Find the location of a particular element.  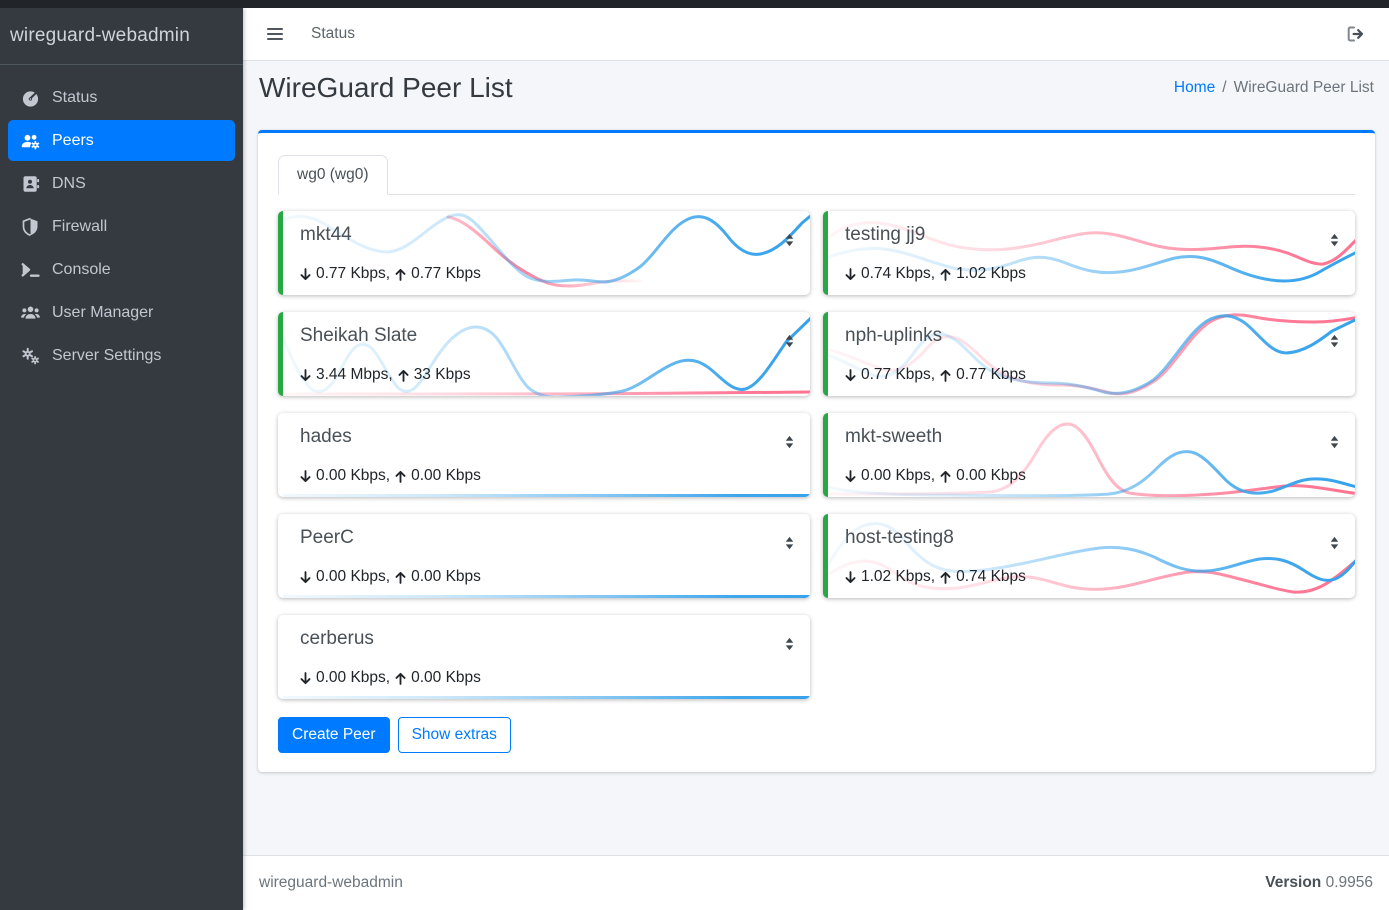

hamburger-icon is located at coordinates (275, 34).